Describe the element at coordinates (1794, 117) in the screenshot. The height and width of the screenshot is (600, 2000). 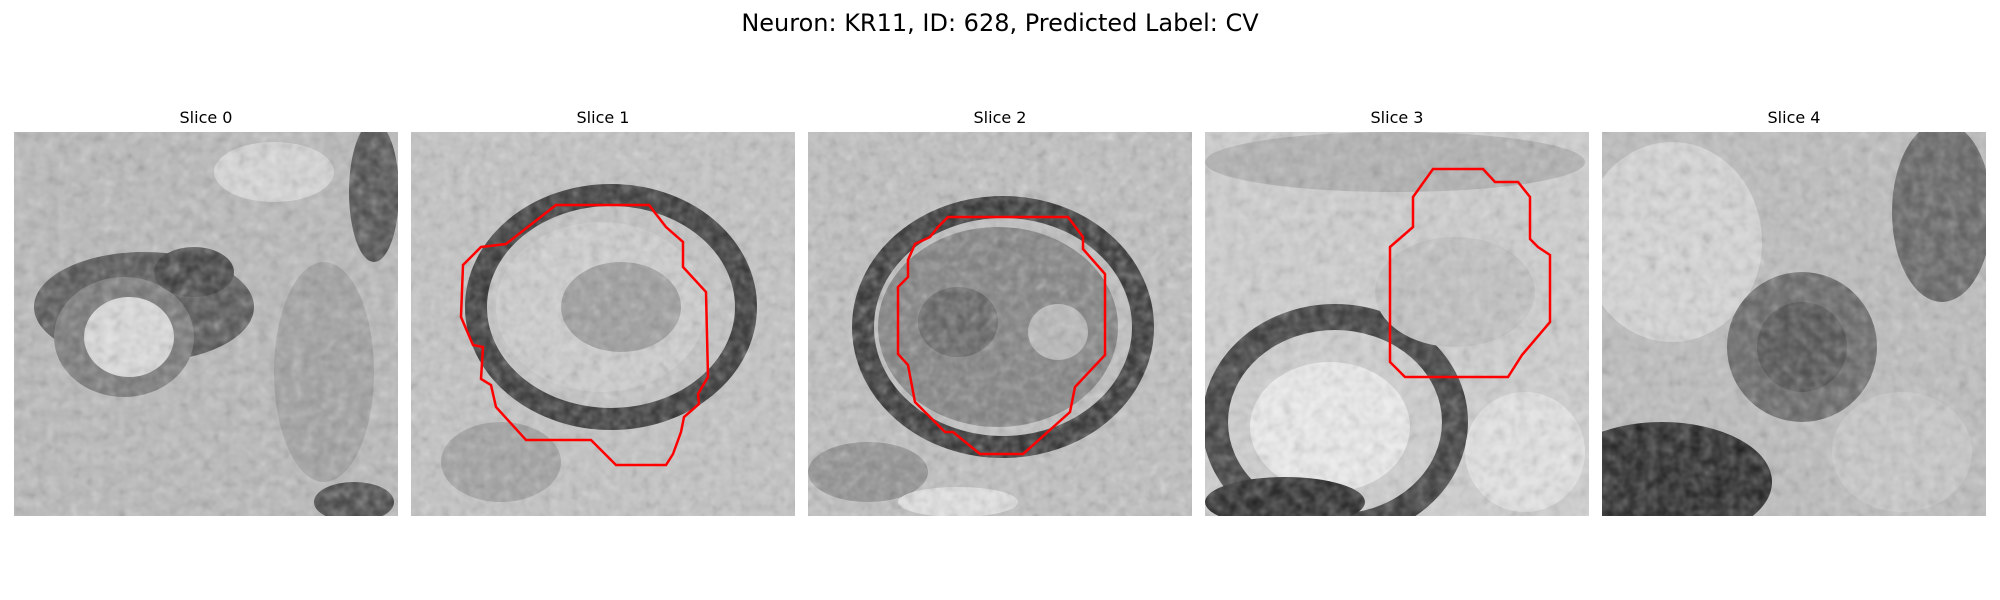
I see `slice-title-4: Slice 4` at that location.